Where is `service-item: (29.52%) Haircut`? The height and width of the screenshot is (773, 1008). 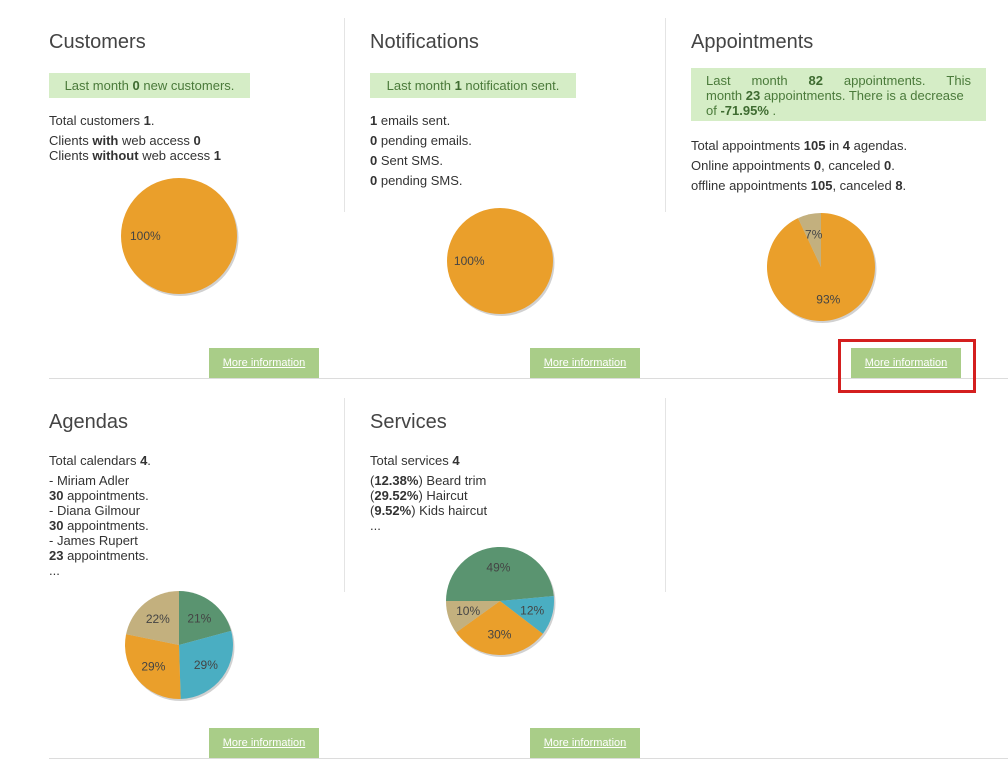
service-item: (29.52%) Haircut is located at coordinates (419, 495).